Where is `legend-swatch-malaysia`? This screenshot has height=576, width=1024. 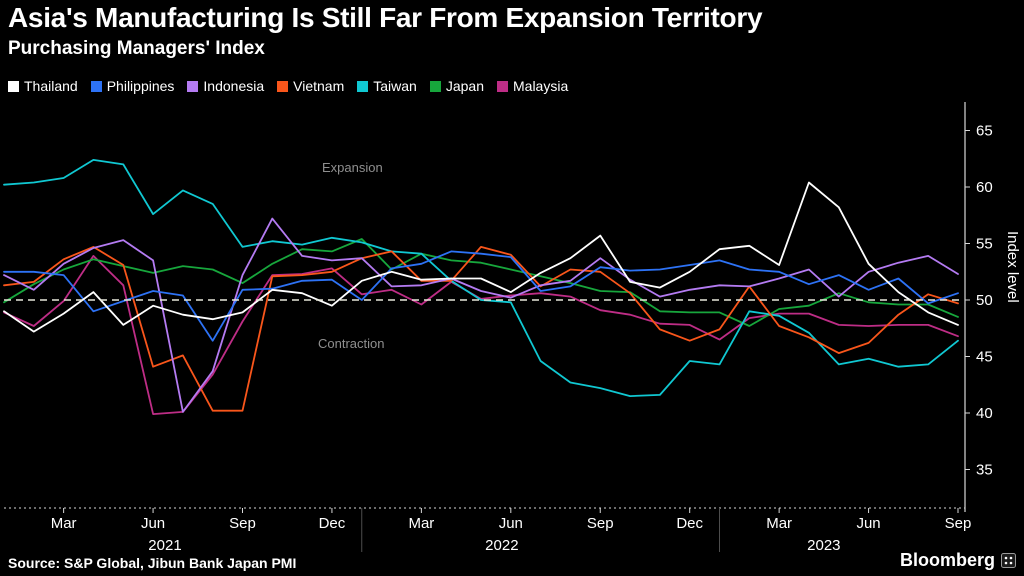
legend-swatch-malaysia is located at coordinates (502, 86).